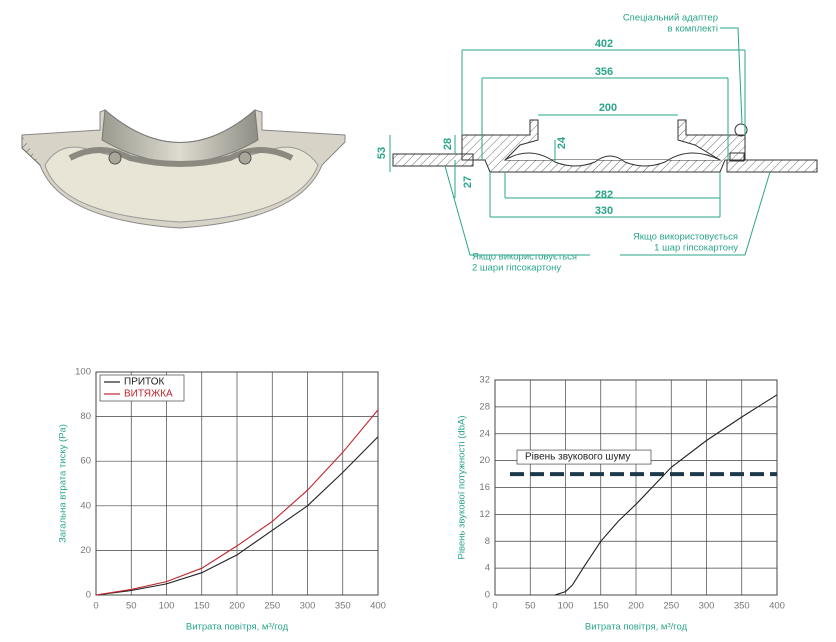  What do you see at coordinates (83, 372) in the screenshot?
I see `y-tick-label: 100` at bounding box center [83, 372].